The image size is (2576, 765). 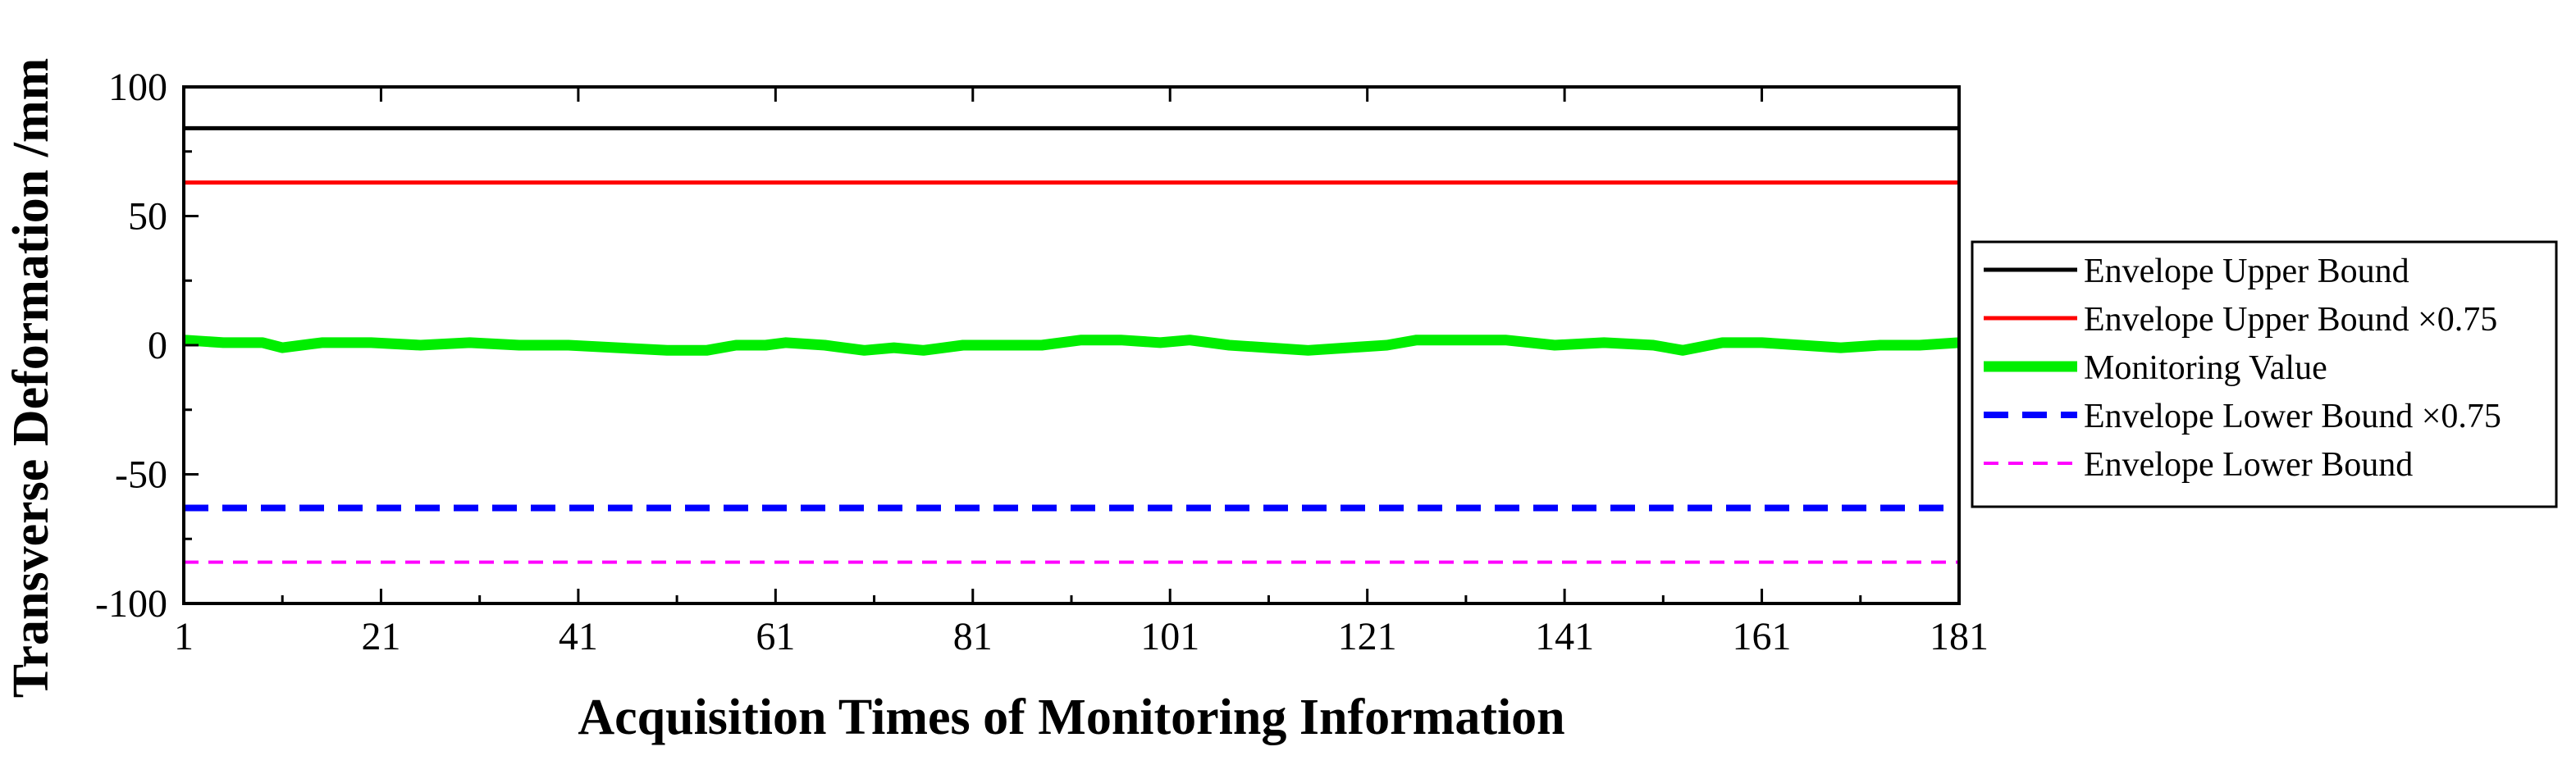 I want to click on y-tick-label: 0, so click(x=158, y=346).